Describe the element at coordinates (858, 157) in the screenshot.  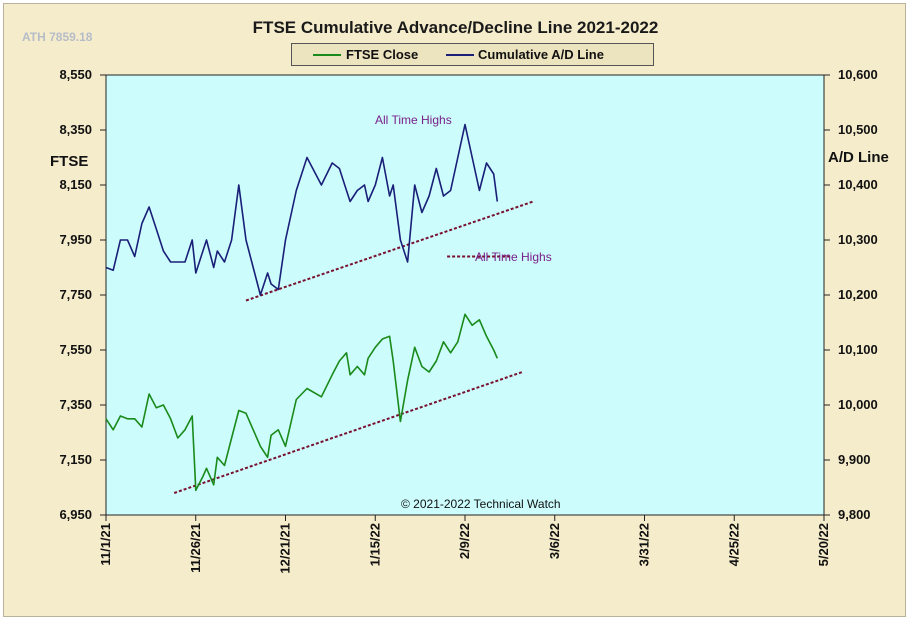
I see `y-axis-right-label: A/D Line` at that location.